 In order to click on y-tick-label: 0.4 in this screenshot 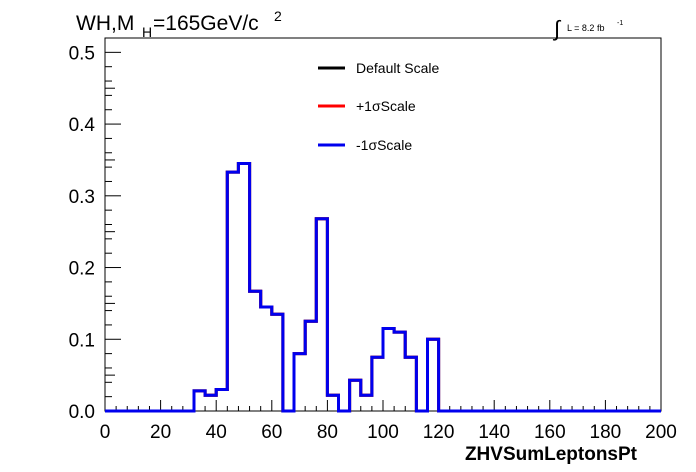, I will do `click(82, 125)`.